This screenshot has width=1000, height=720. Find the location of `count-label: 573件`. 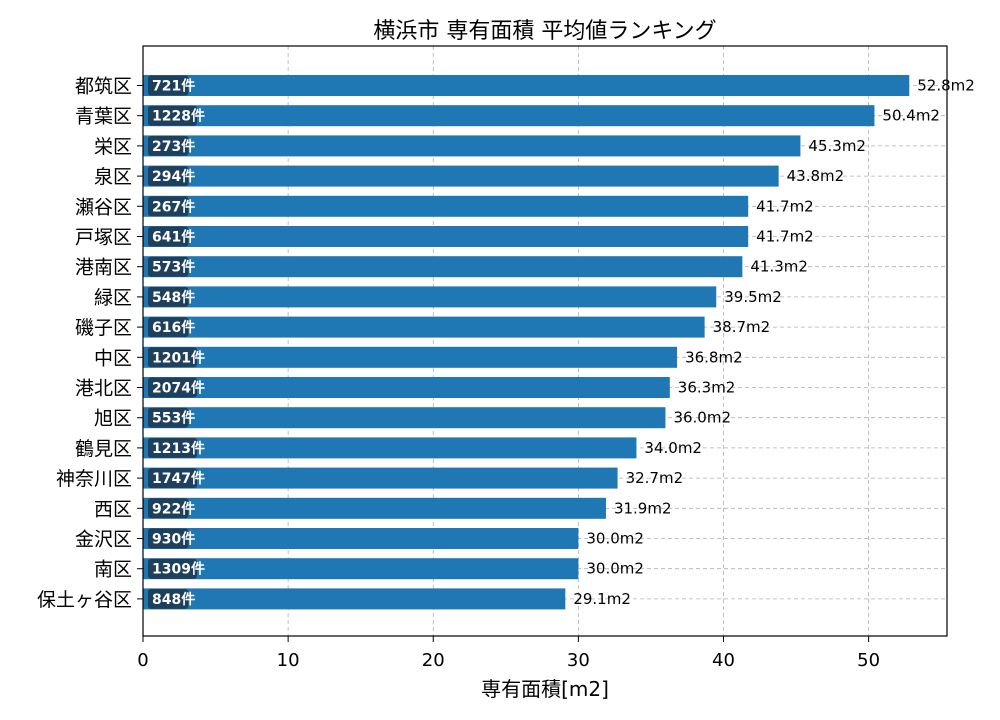

count-label: 573件 is located at coordinates (173, 267).